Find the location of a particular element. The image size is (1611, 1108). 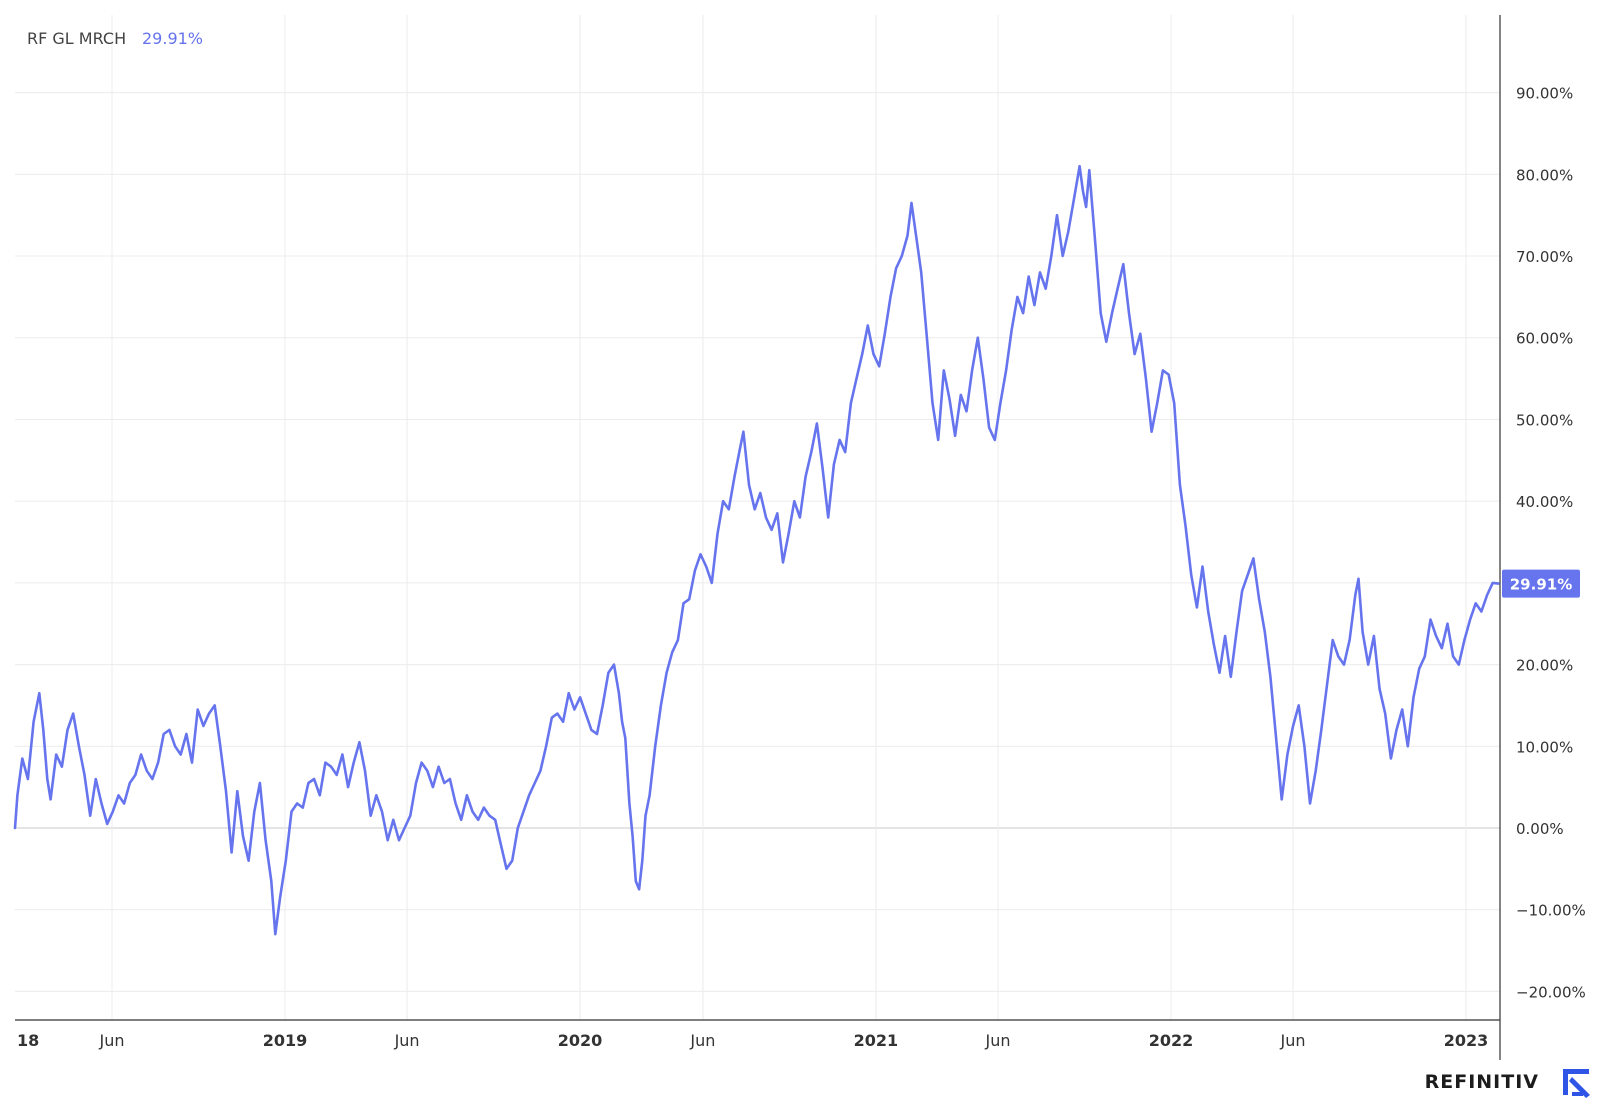

x-tick-label: 2023 is located at coordinates (1466, 1040).